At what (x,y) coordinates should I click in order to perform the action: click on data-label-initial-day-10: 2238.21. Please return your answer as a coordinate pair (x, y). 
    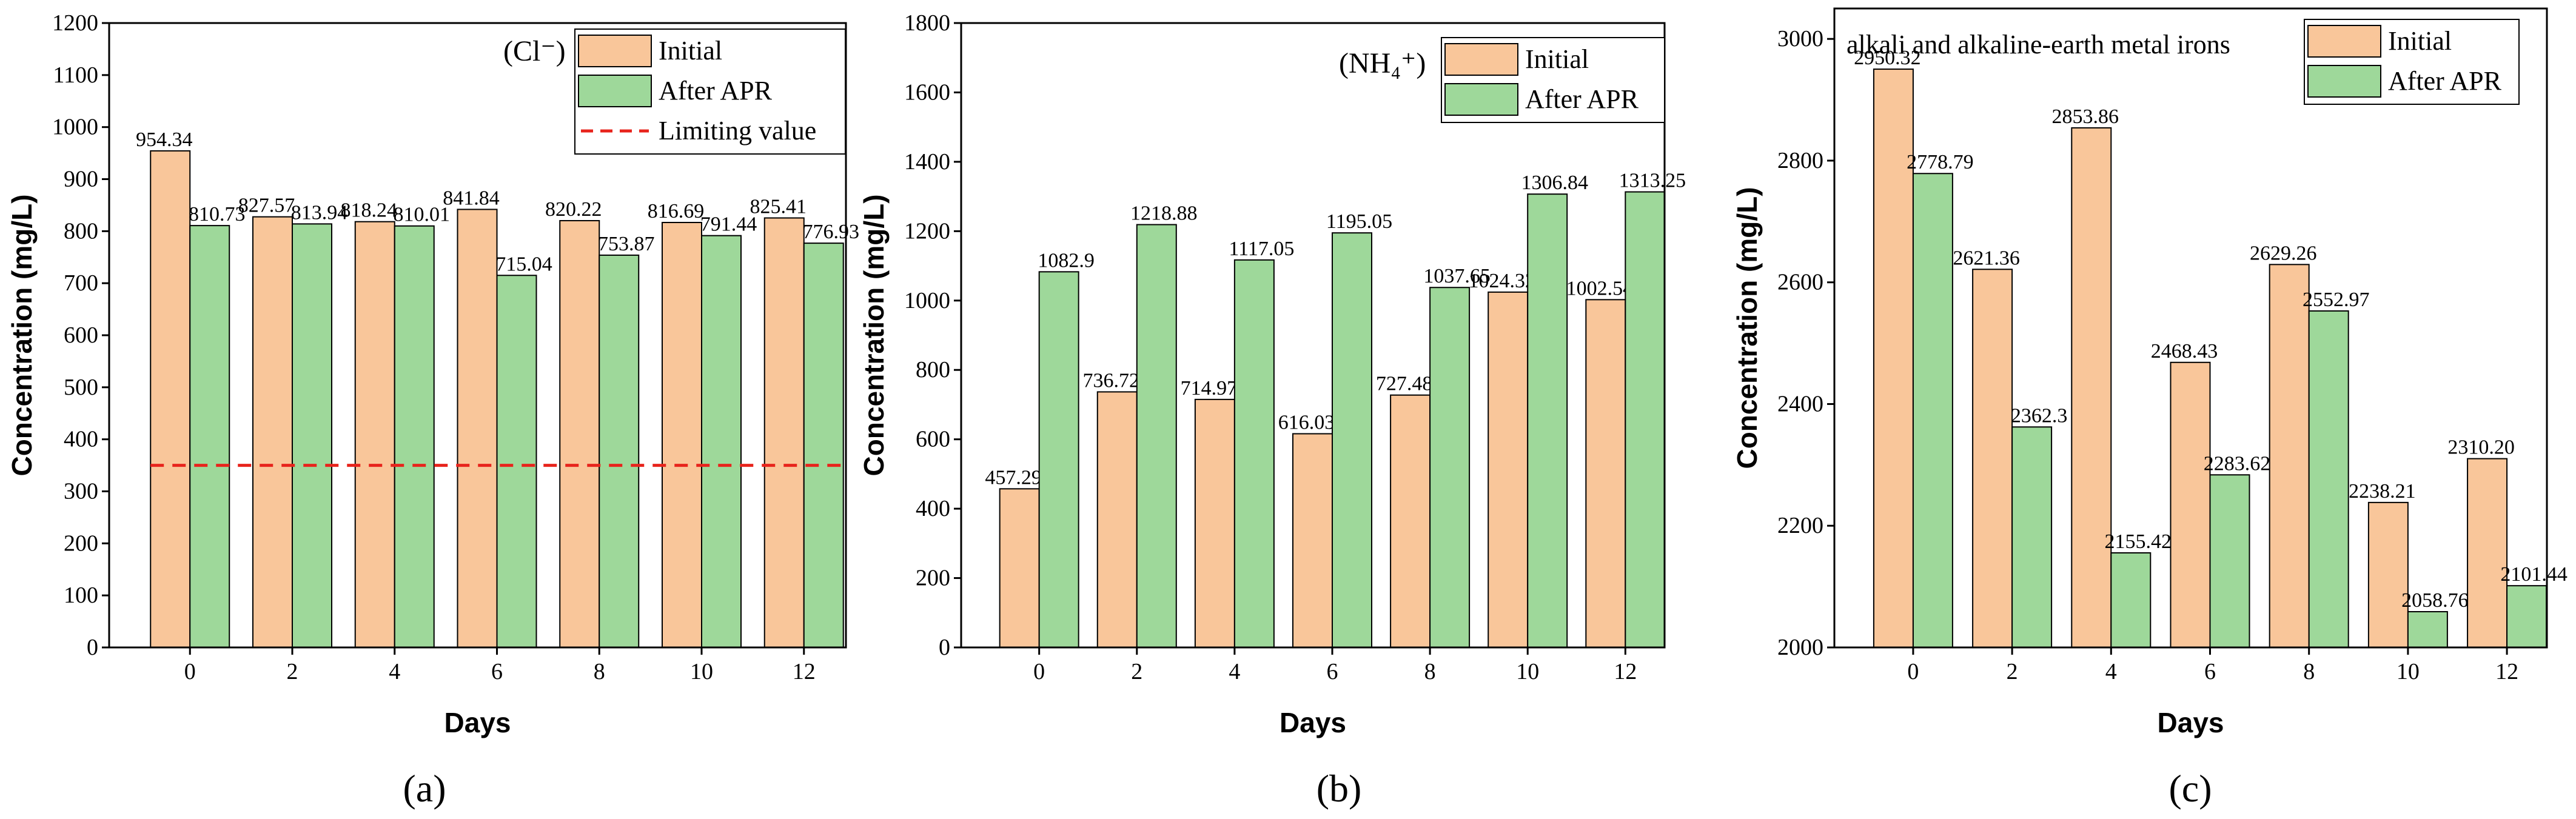
    Looking at the image, I should click on (2382, 492).